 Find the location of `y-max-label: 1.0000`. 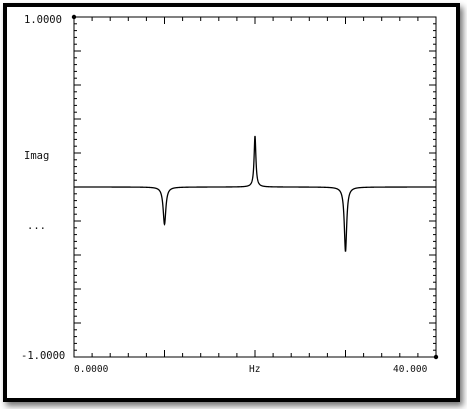

y-max-label: 1.0000 is located at coordinates (43, 20).